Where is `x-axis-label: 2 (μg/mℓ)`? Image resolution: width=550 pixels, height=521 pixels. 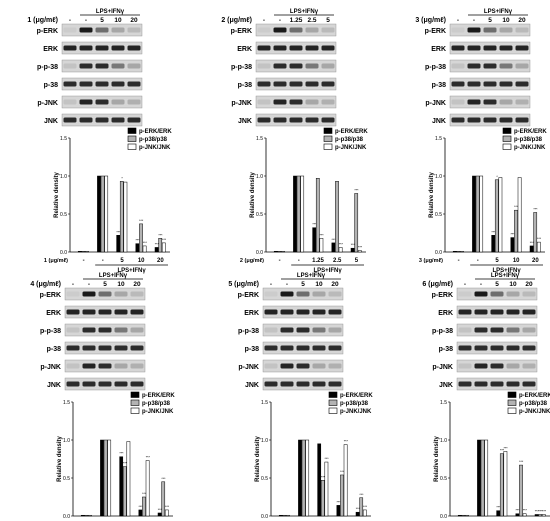
x-axis-label: 2 (μg/mℓ) is located at coordinates (252, 261).